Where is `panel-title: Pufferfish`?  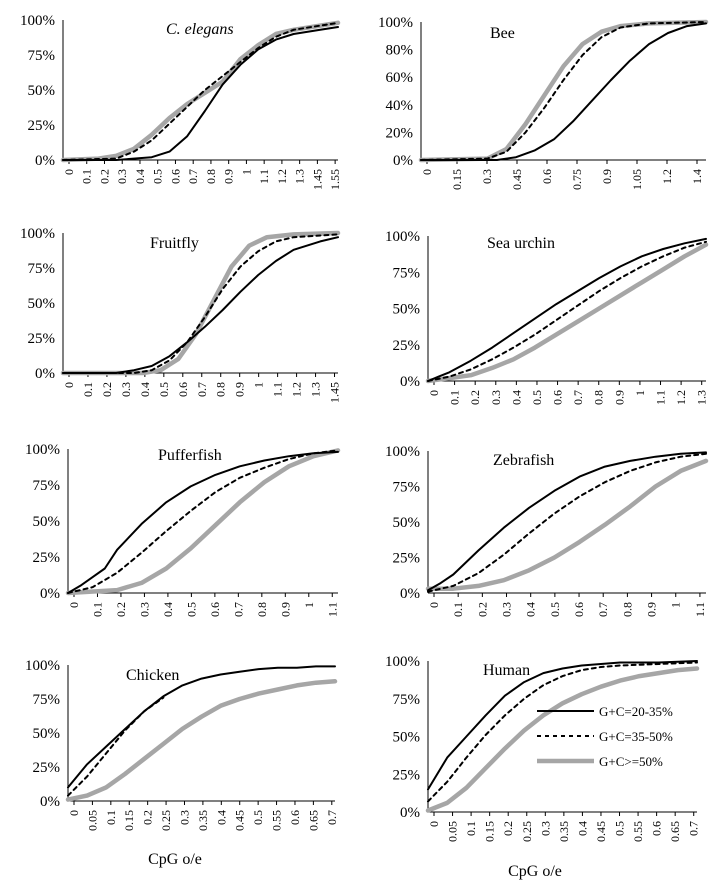
panel-title: Pufferfish is located at coordinates (190, 455).